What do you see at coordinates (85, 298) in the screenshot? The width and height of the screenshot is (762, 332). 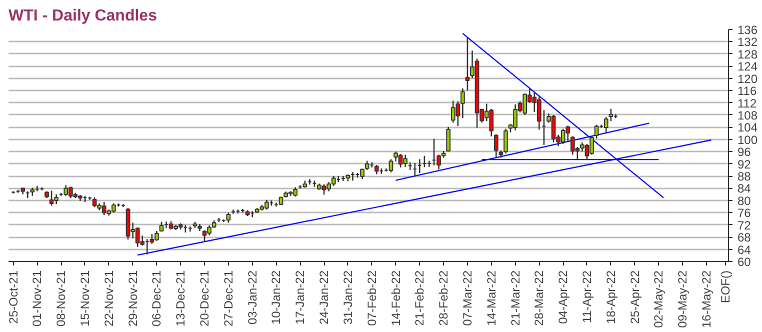 I see `x-tick-label: 15-Nov-21` at bounding box center [85, 298].